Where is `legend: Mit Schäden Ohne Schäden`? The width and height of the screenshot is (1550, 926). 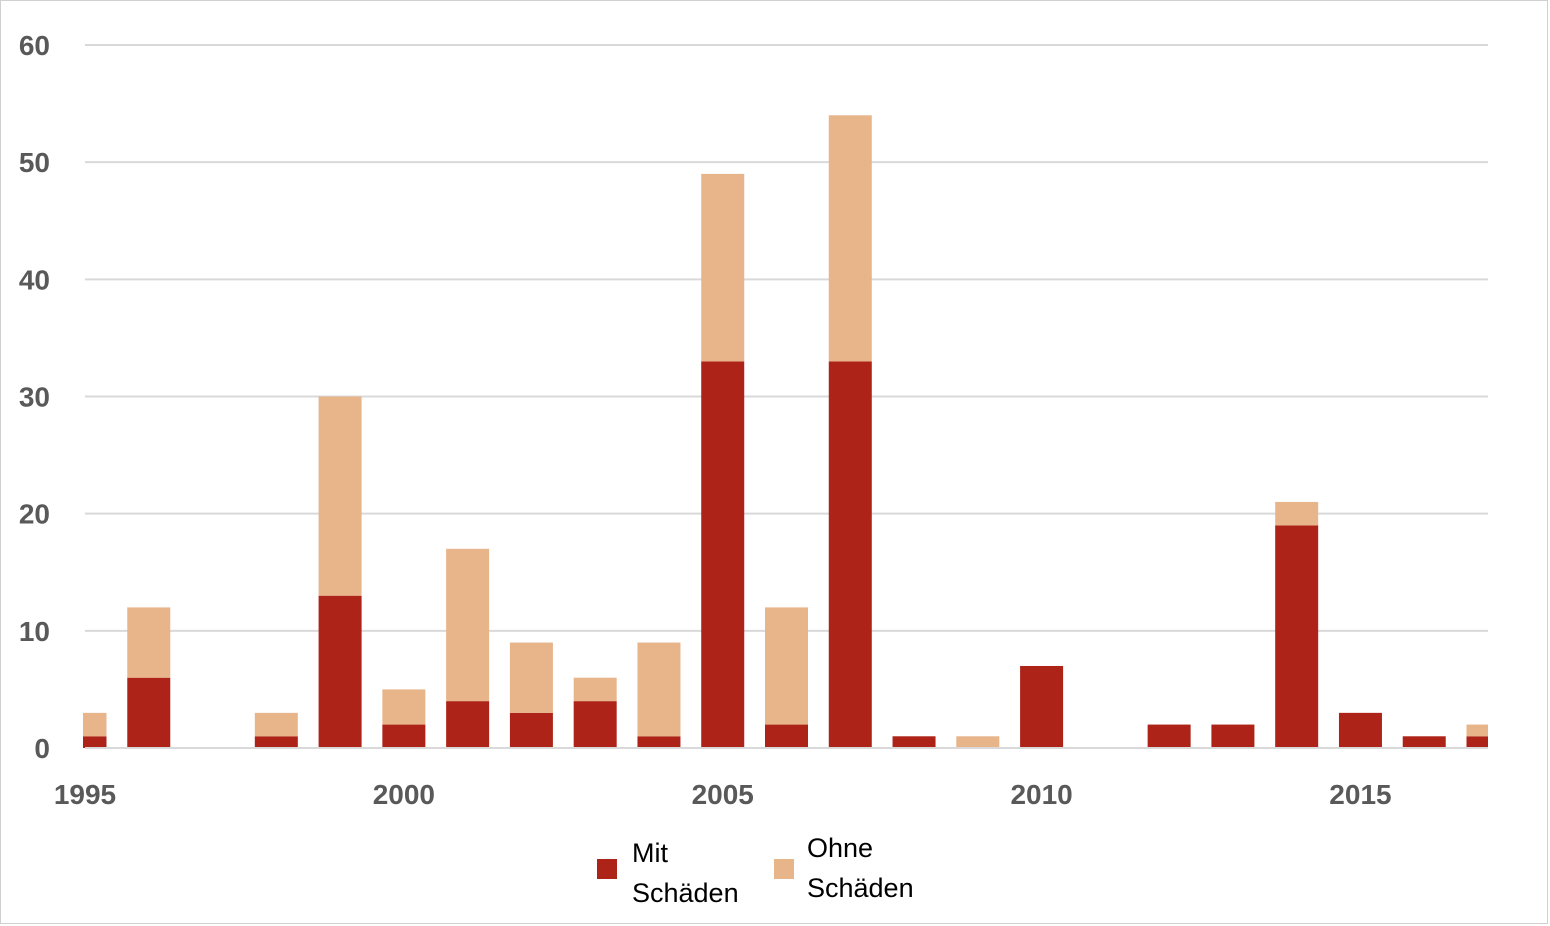 legend: Mit Schäden Ohne Schäden is located at coordinates (755, 870).